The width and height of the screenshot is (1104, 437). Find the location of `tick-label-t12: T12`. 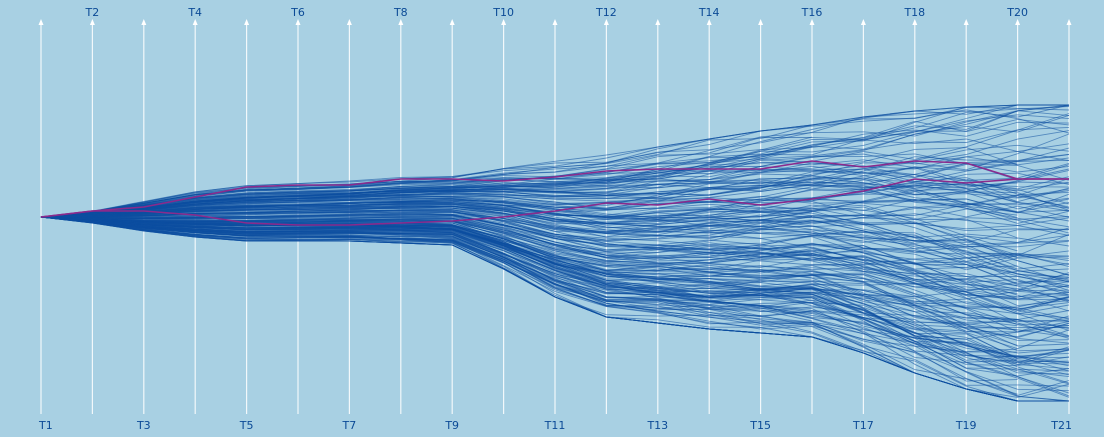

tick-label-t12: T12 is located at coordinates (606, 12).